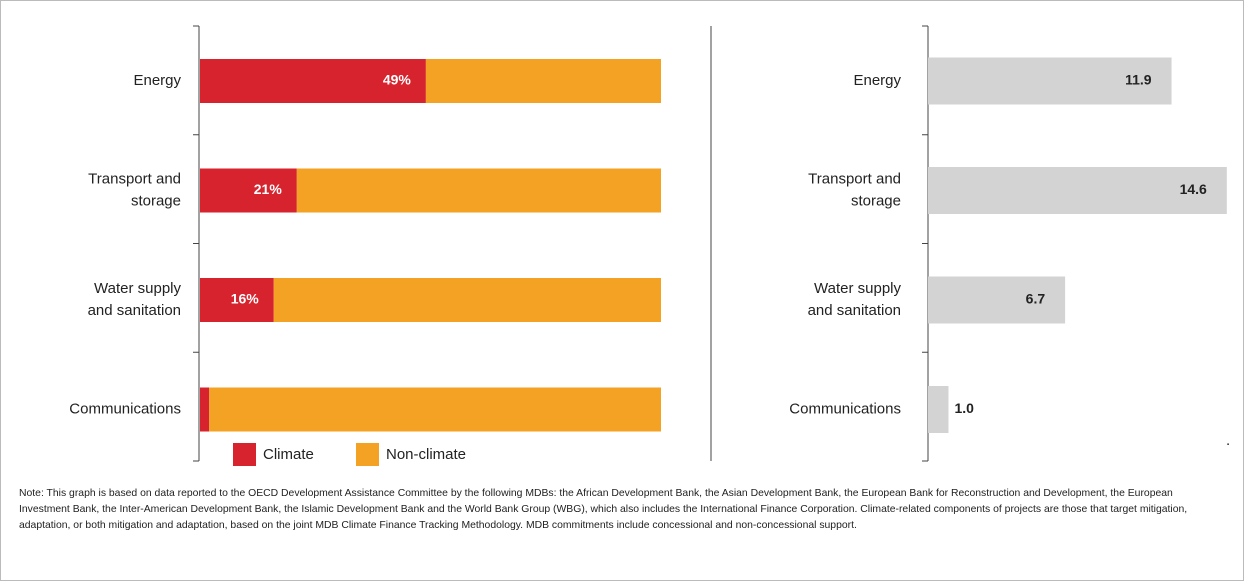  I want to click on value-label: 1.0, so click(964, 408).